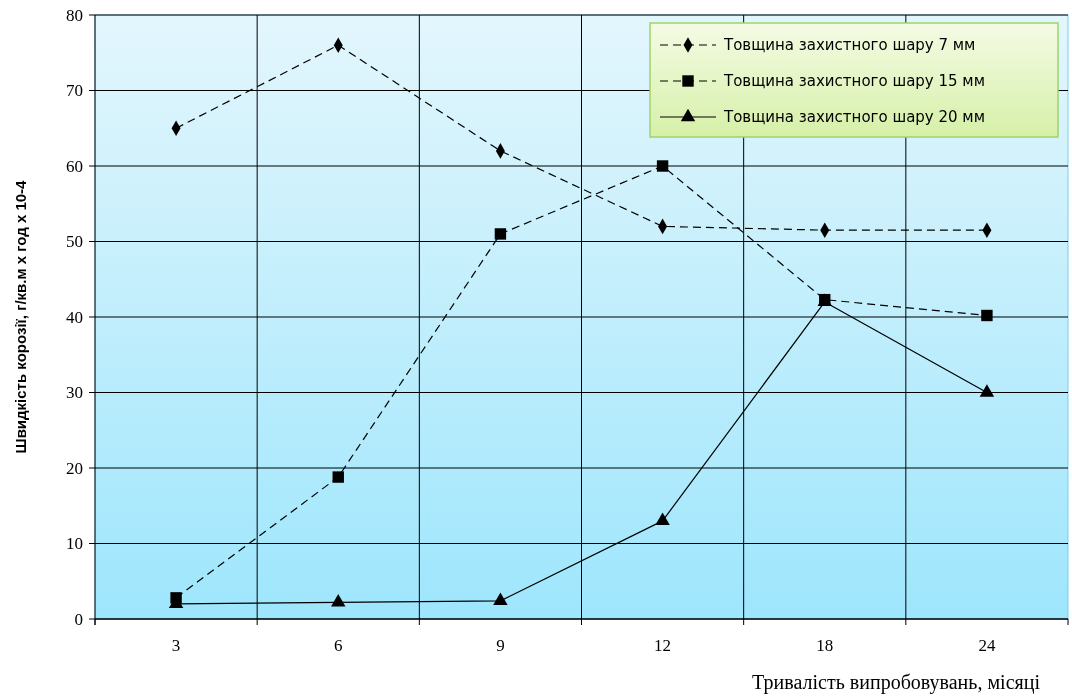 This screenshot has height=697, width=1072. What do you see at coordinates (74, 91) in the screenshot?
I see `y-tick-label: 70` at bounding box center [74, 91].